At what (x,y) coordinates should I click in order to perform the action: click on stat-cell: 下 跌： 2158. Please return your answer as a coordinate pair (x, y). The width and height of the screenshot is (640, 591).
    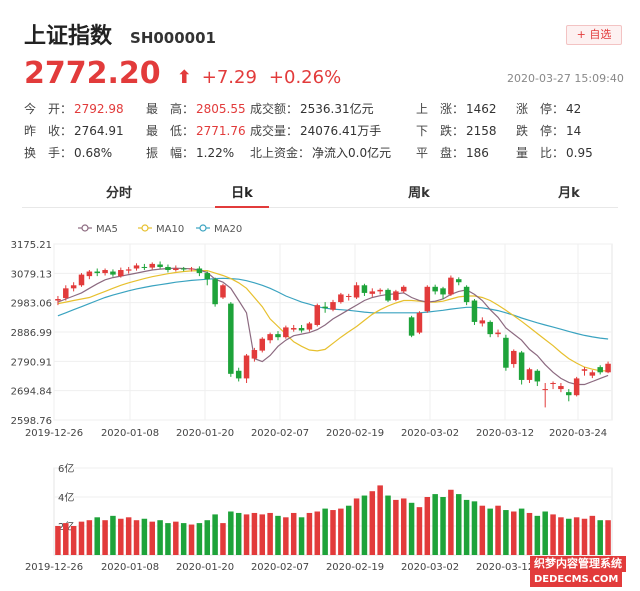
    Looking at the image, I should click on (456, 130).